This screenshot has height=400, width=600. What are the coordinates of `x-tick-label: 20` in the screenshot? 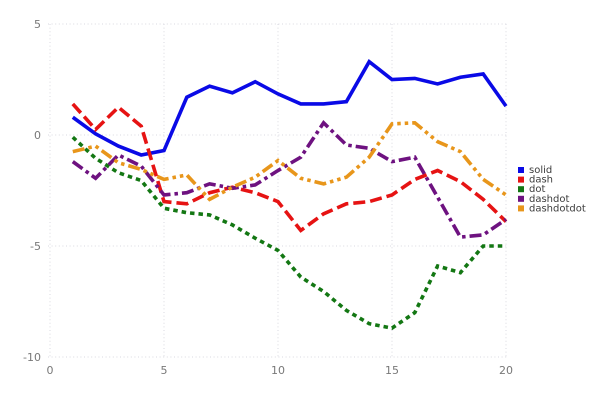 It's located at (506, 370).